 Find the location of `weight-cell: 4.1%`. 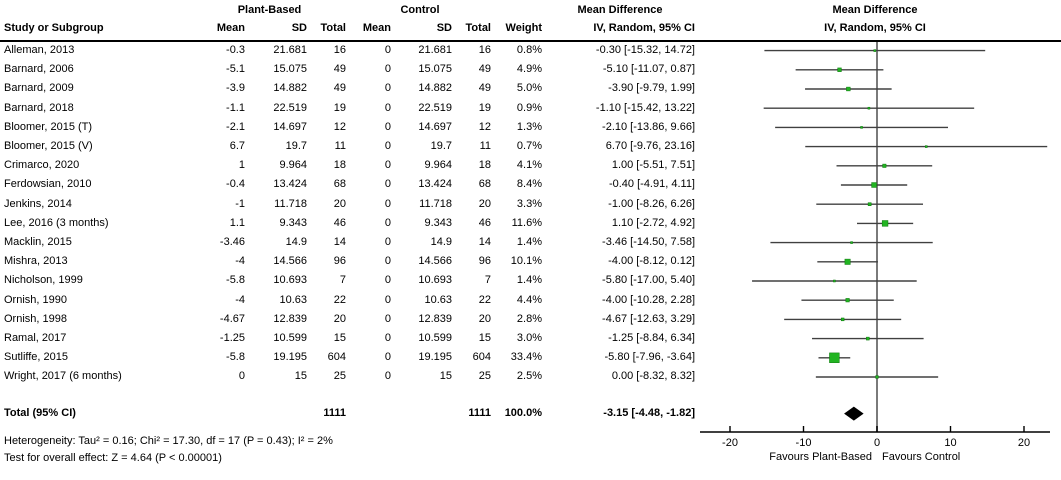

weight-cell: 4.1% is located at coordinates (529, 165).